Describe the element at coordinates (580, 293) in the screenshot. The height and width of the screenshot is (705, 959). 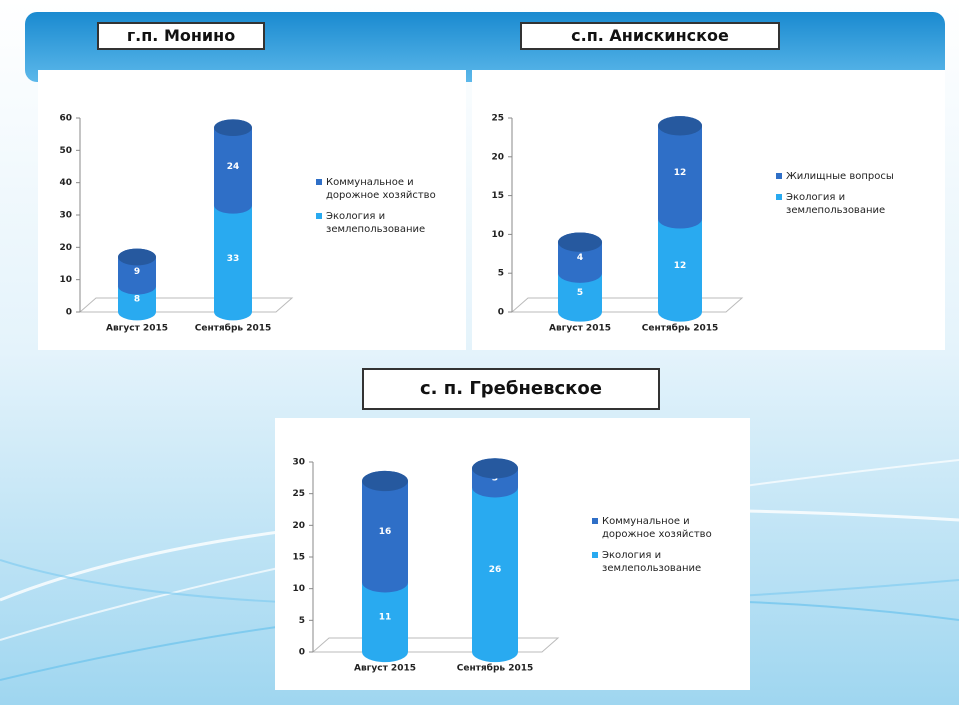
I see `data-label: 5` at that location.